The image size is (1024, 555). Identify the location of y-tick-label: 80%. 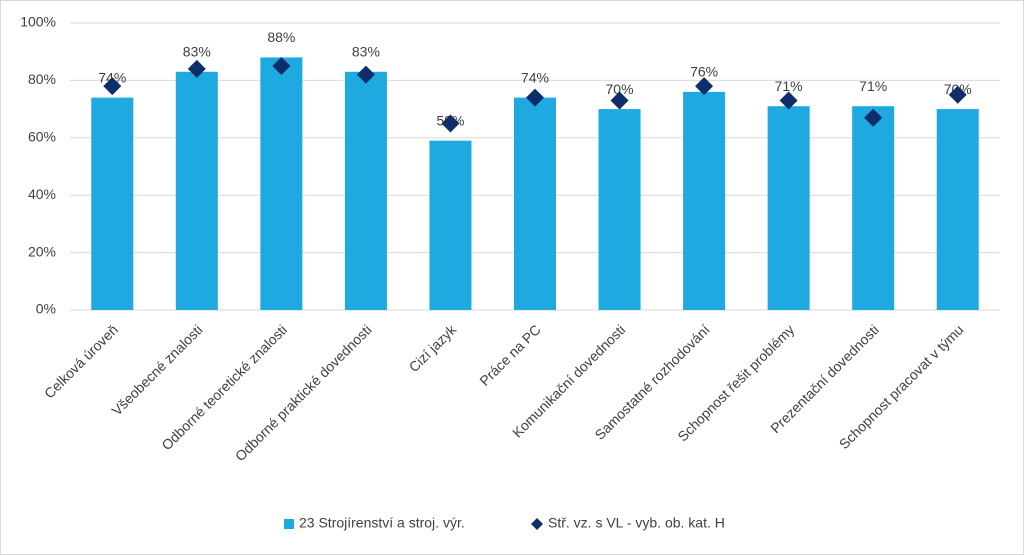
(42, 79).